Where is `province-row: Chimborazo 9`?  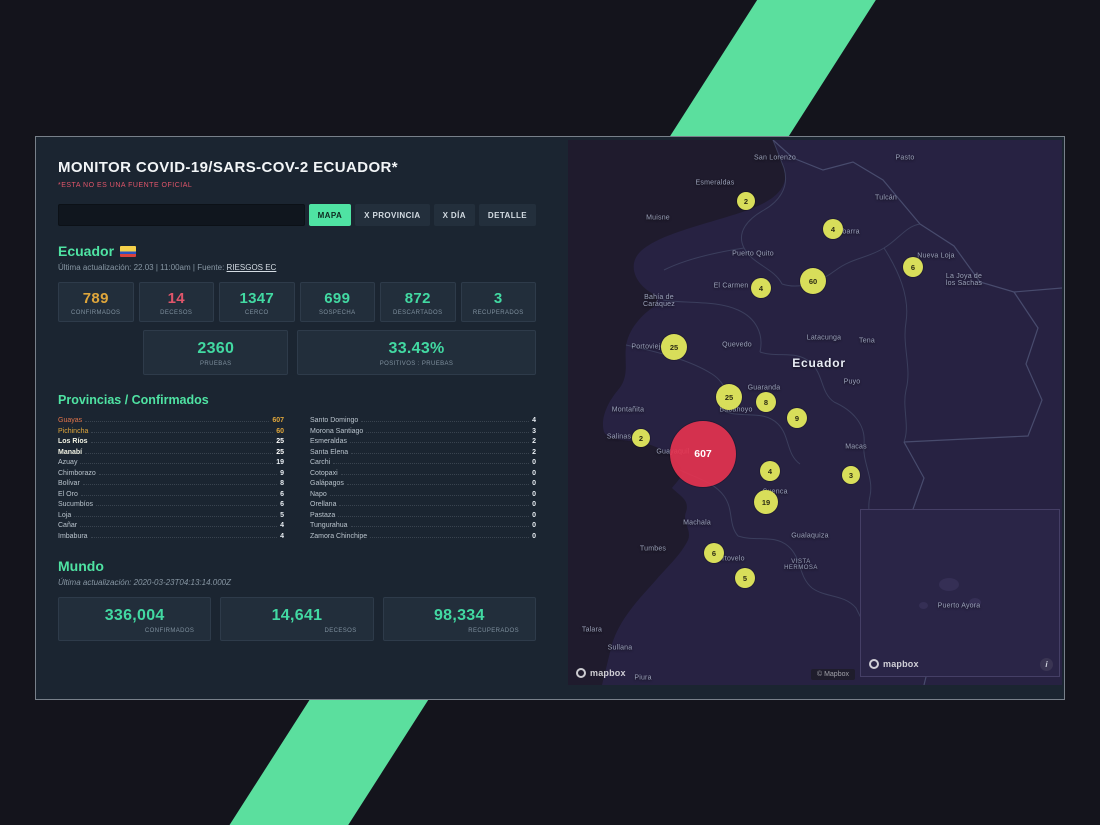 province-row: Chimborazo 9 is located at coordinates (171, 474).